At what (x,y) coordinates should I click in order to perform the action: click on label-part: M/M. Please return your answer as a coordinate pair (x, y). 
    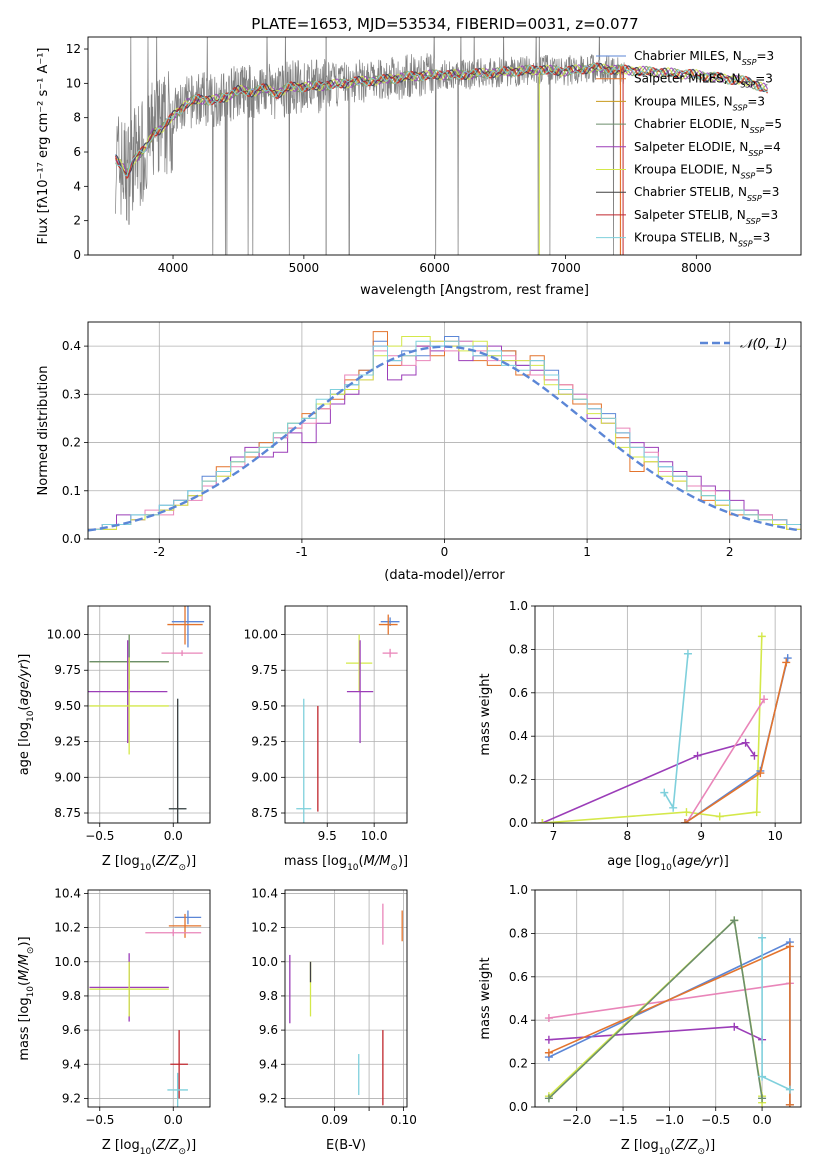
    Looking at the image, I should click on (377, 861).